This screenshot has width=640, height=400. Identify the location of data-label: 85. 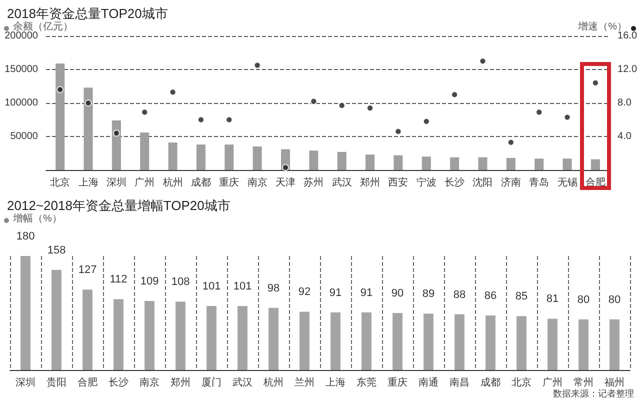
(521, 296).